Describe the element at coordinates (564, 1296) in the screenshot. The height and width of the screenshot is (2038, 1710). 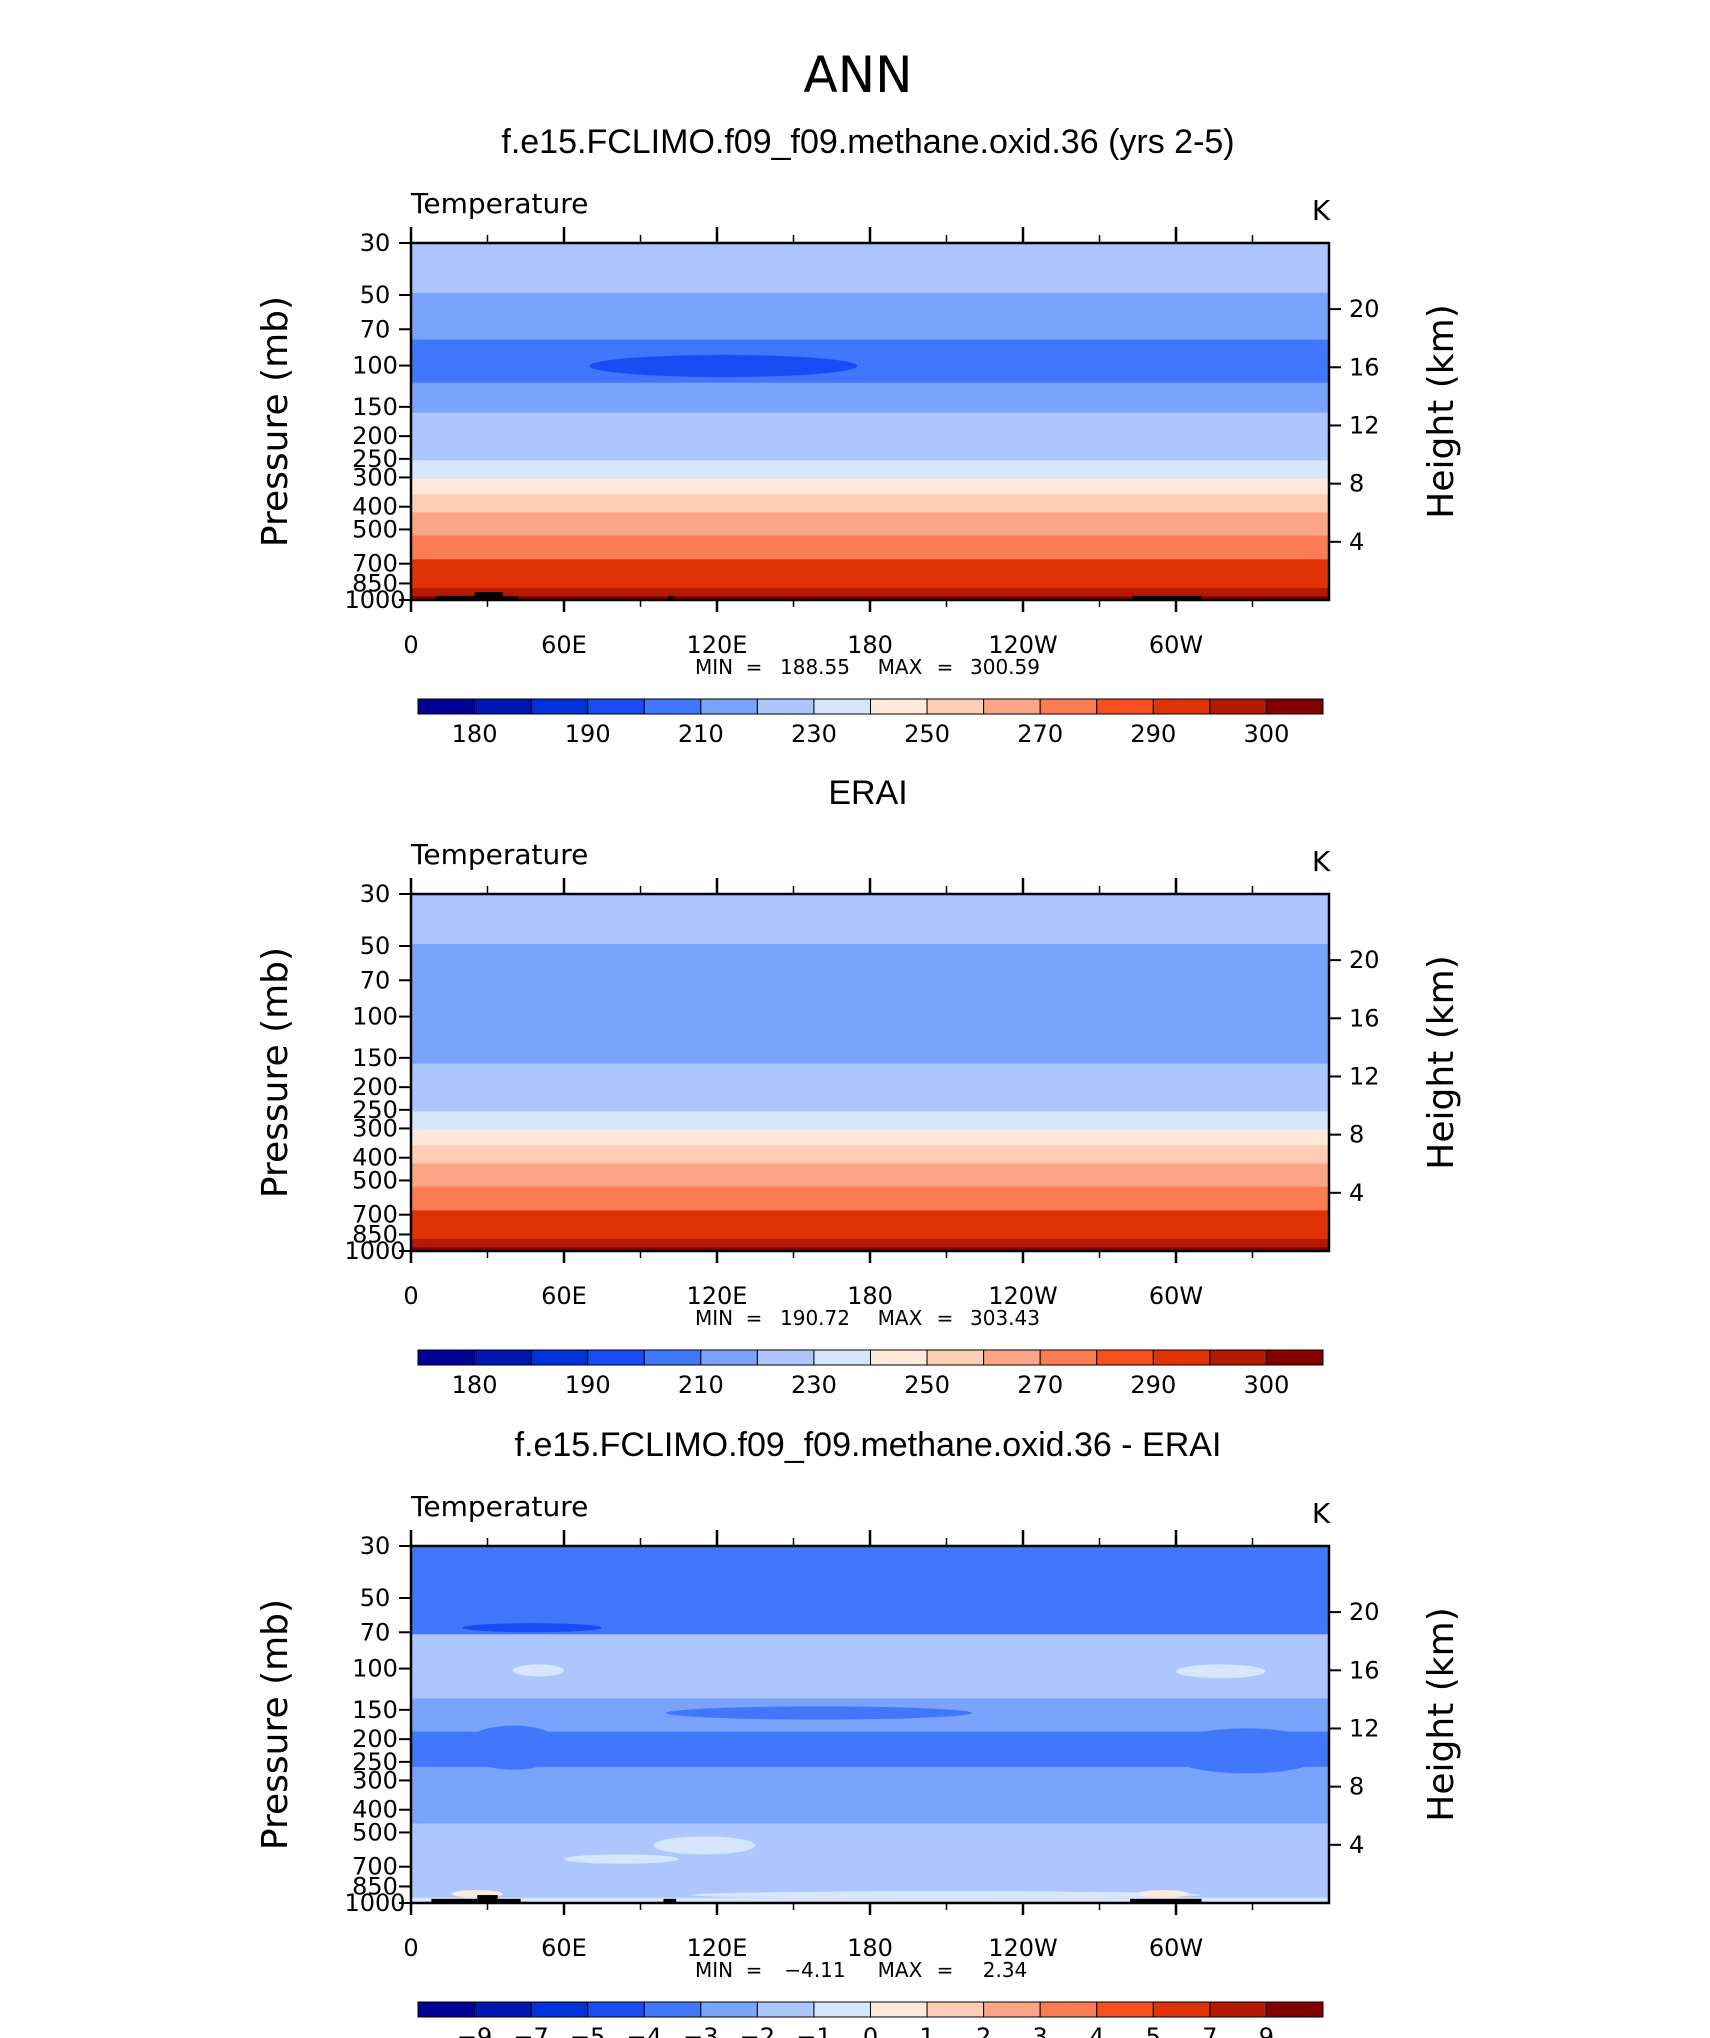
I see `x-tick-label: 60E` at that location.